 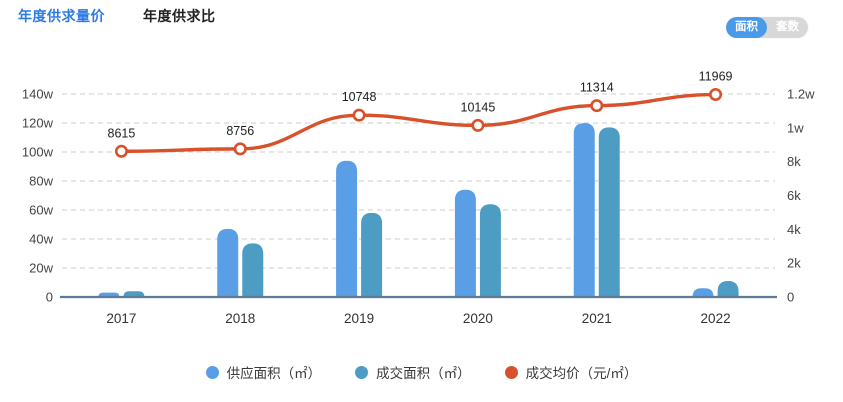 I want to click on right-axis-tick-labels: 0 2k 4k 6k 8k 1w 1.2w, so click(x=801, y=196).